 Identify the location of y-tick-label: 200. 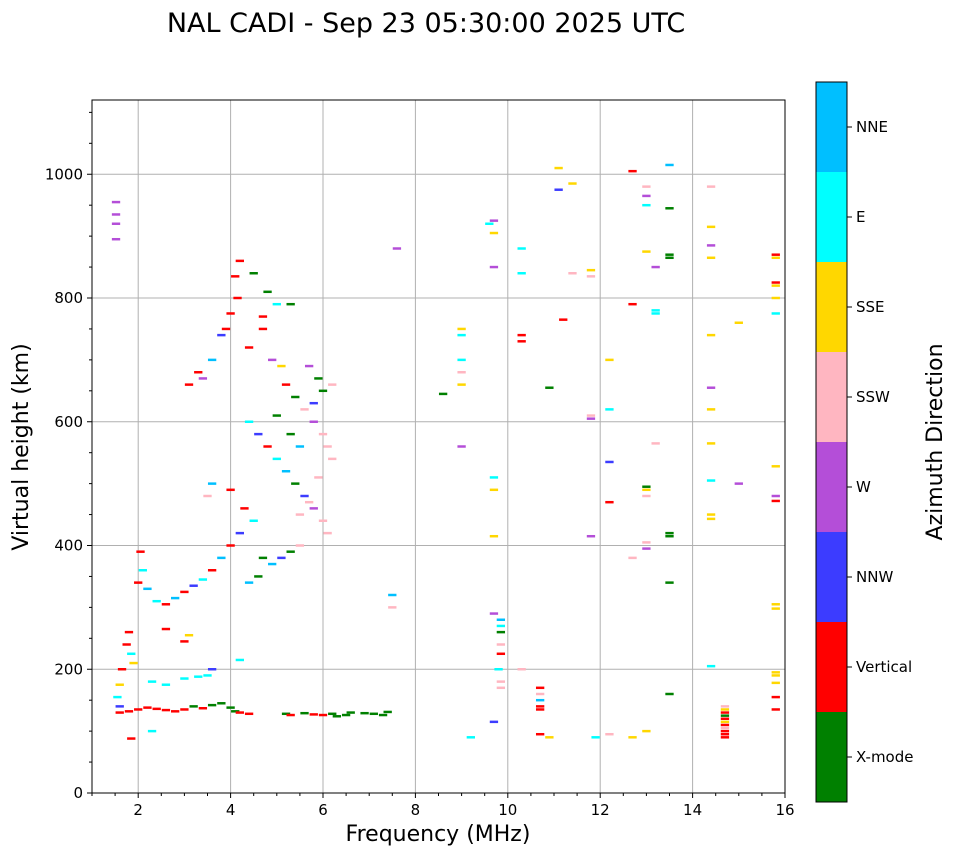
(68, 669).